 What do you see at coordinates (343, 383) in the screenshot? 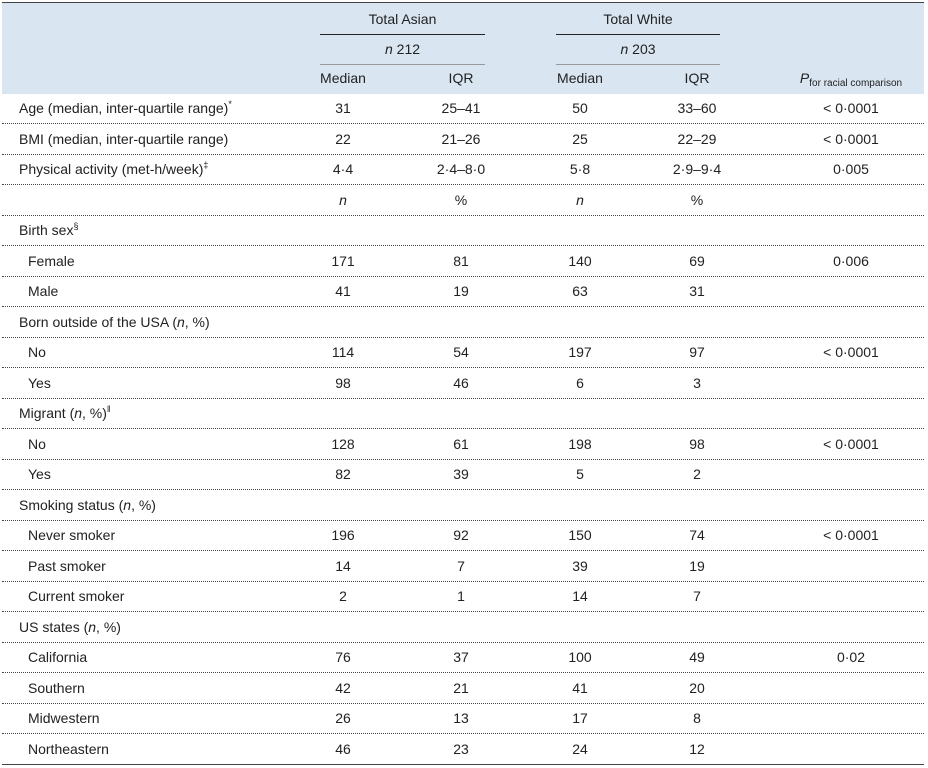
I see `cell: 98` at bounding box center [343, 383].